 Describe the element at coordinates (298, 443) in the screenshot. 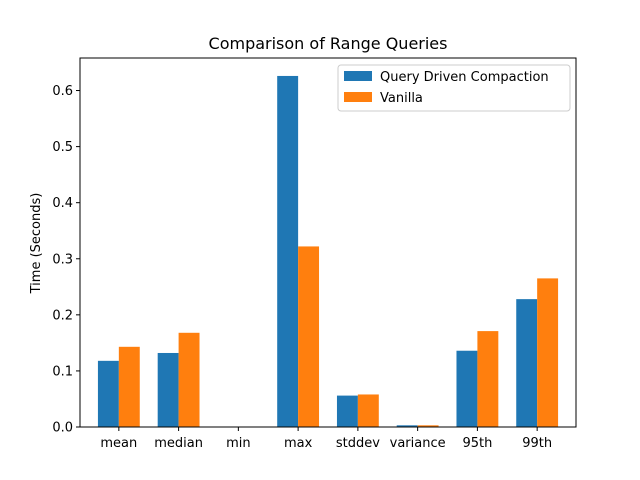

I see `x-tick-label: max` at that location.